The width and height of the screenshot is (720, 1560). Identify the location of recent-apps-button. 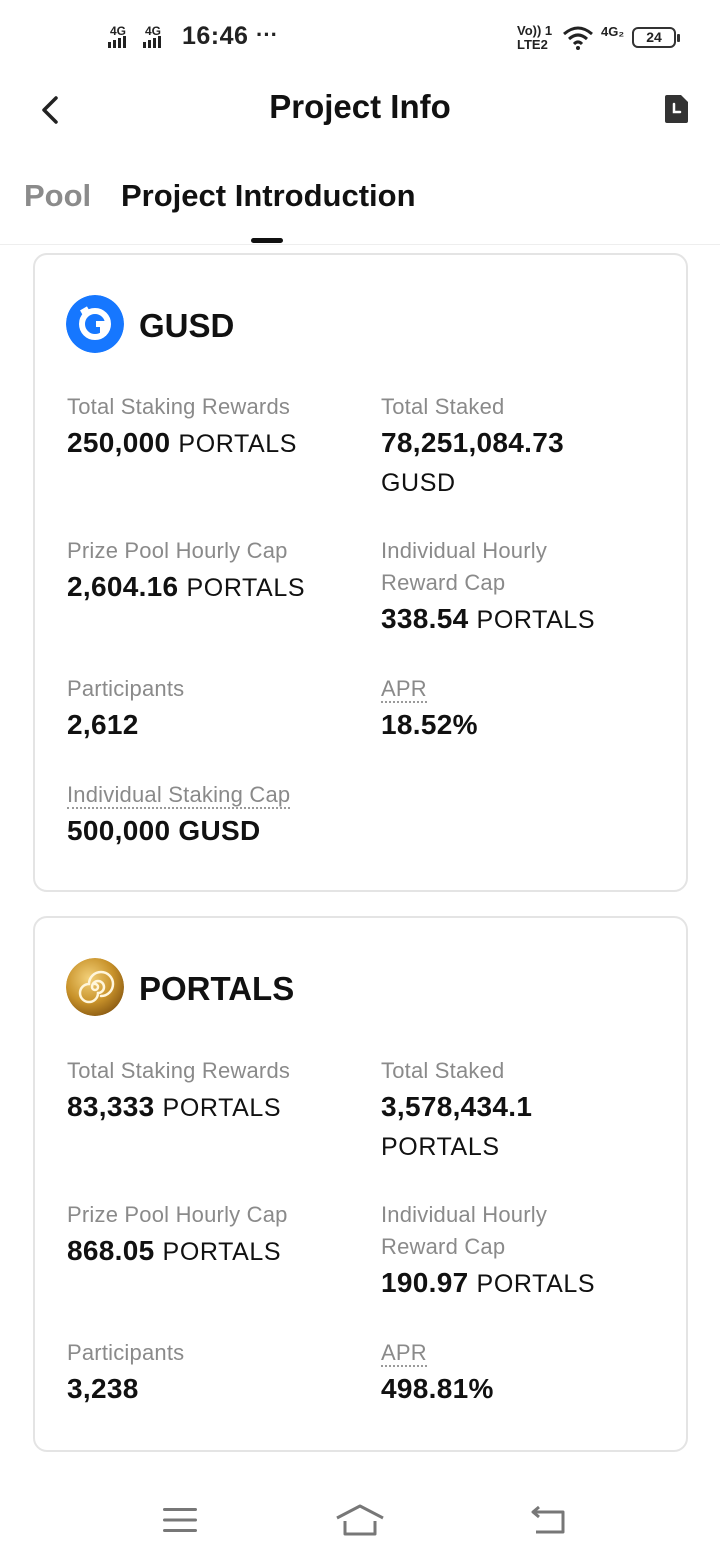
(180, 1520).